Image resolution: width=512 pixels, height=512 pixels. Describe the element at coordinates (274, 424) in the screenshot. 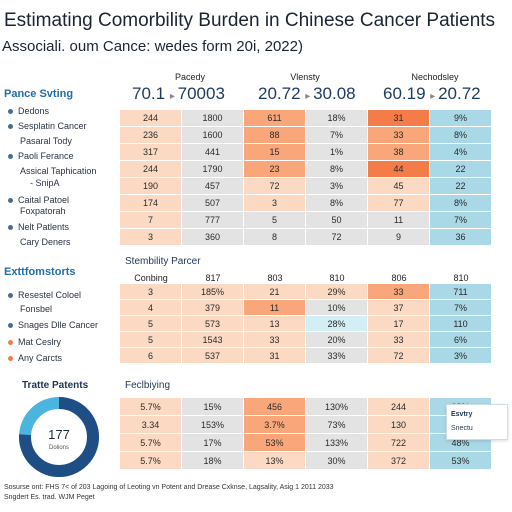

I see `table-cell: 3.7%` at that location.